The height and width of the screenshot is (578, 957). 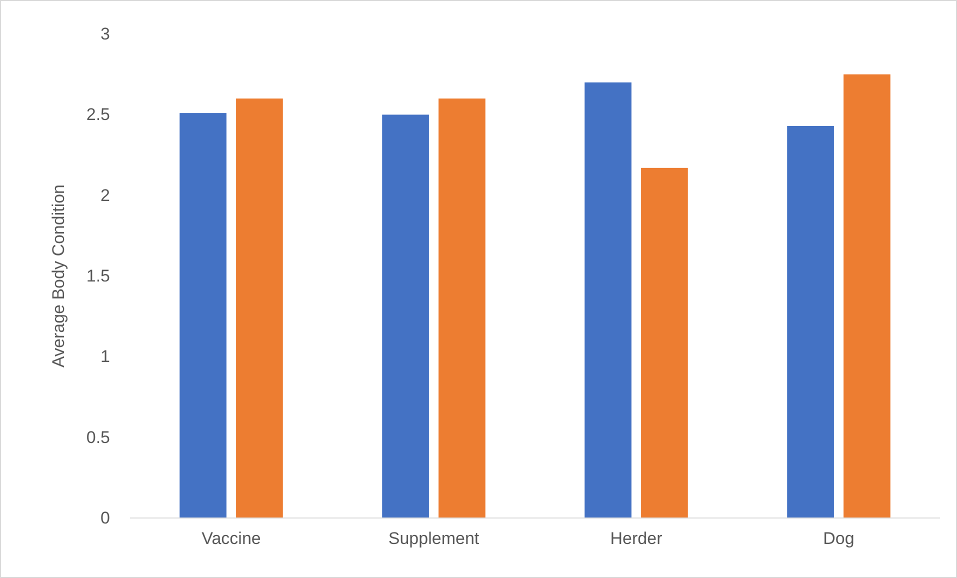 What do you see at coordinates (98, 437) in the screenshot?
I see `y-tick-label: 0.5` at bounding box center [98, 437].